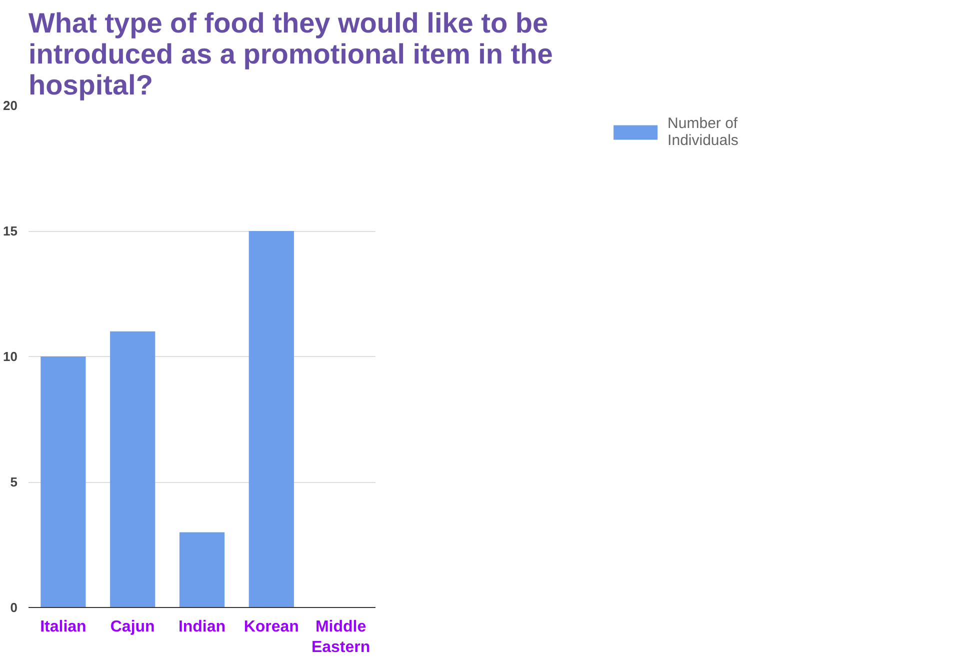 The image size is (971, 658). Describe the element at coordinates (202, 627) in the screenshot. I see `x-tick-label: Indian` at that location.